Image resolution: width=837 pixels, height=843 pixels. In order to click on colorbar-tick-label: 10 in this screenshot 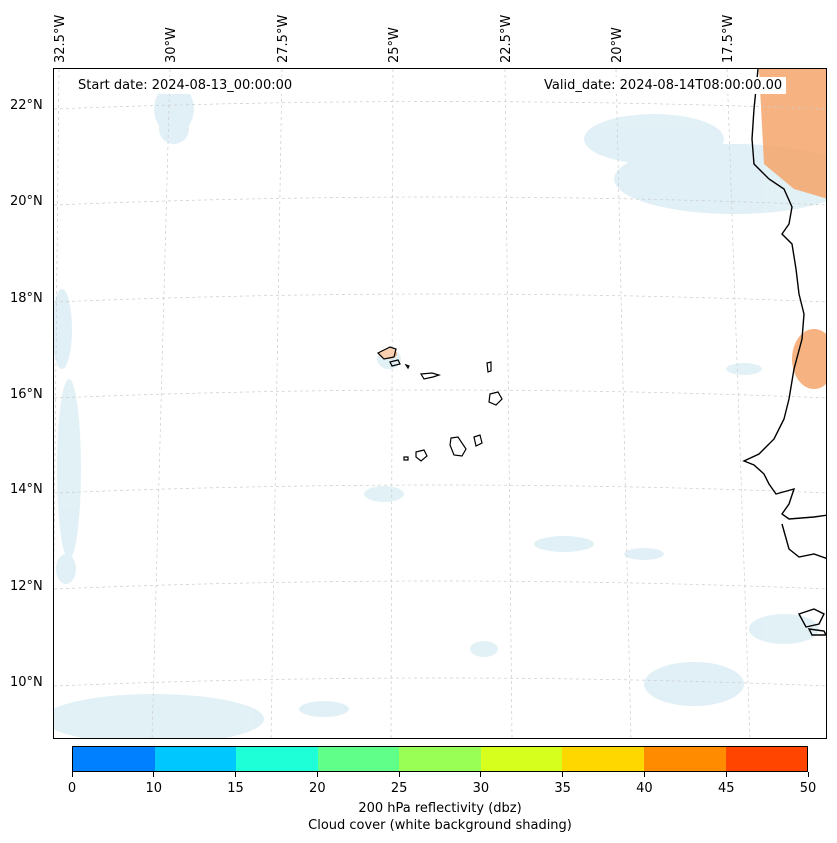, I will do `click(154, 788)`.